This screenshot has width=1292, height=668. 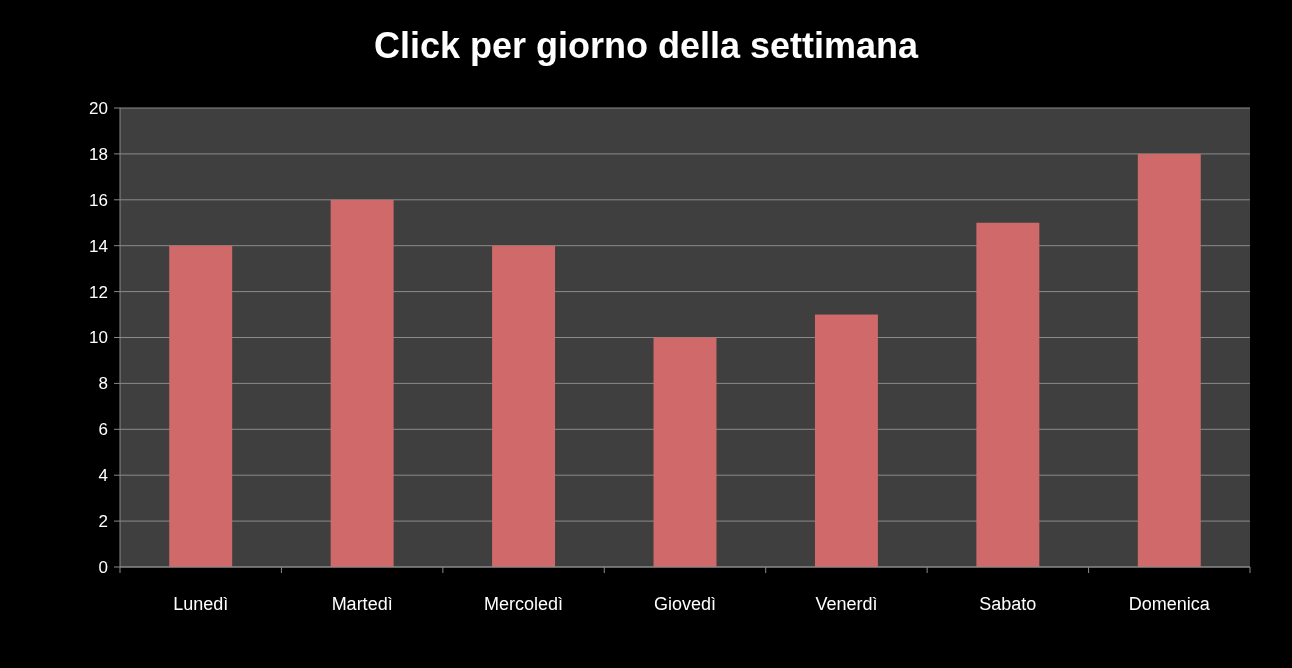 What do you see at coordinates (98, 292) in the screenshot?
I see `y-tick-label: 12` at bounding box center [98, 292].